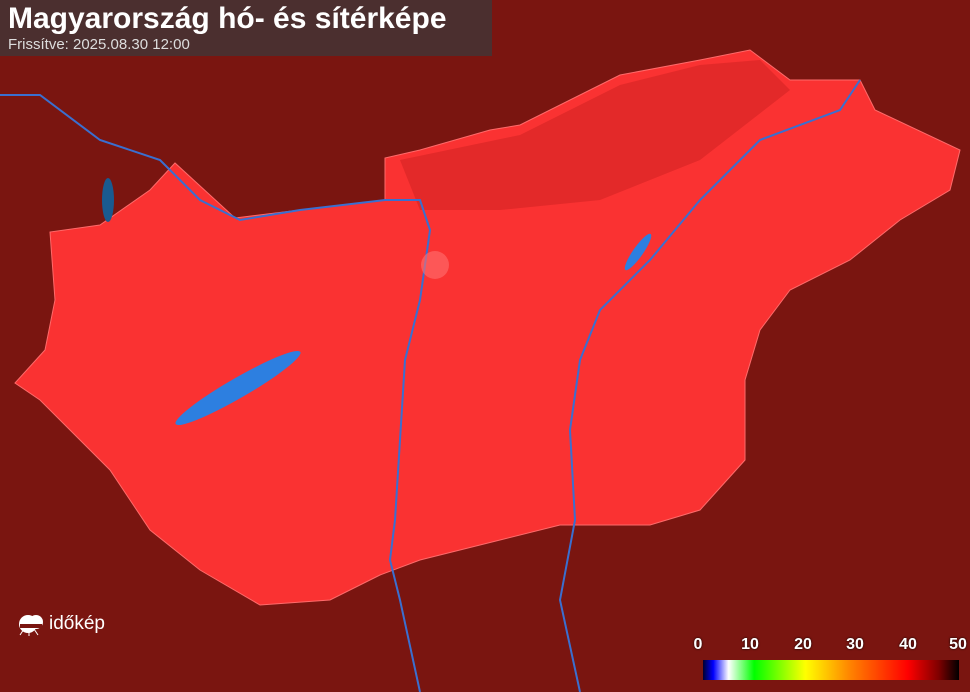  I want to click on hills-shading, so click(595, 135).